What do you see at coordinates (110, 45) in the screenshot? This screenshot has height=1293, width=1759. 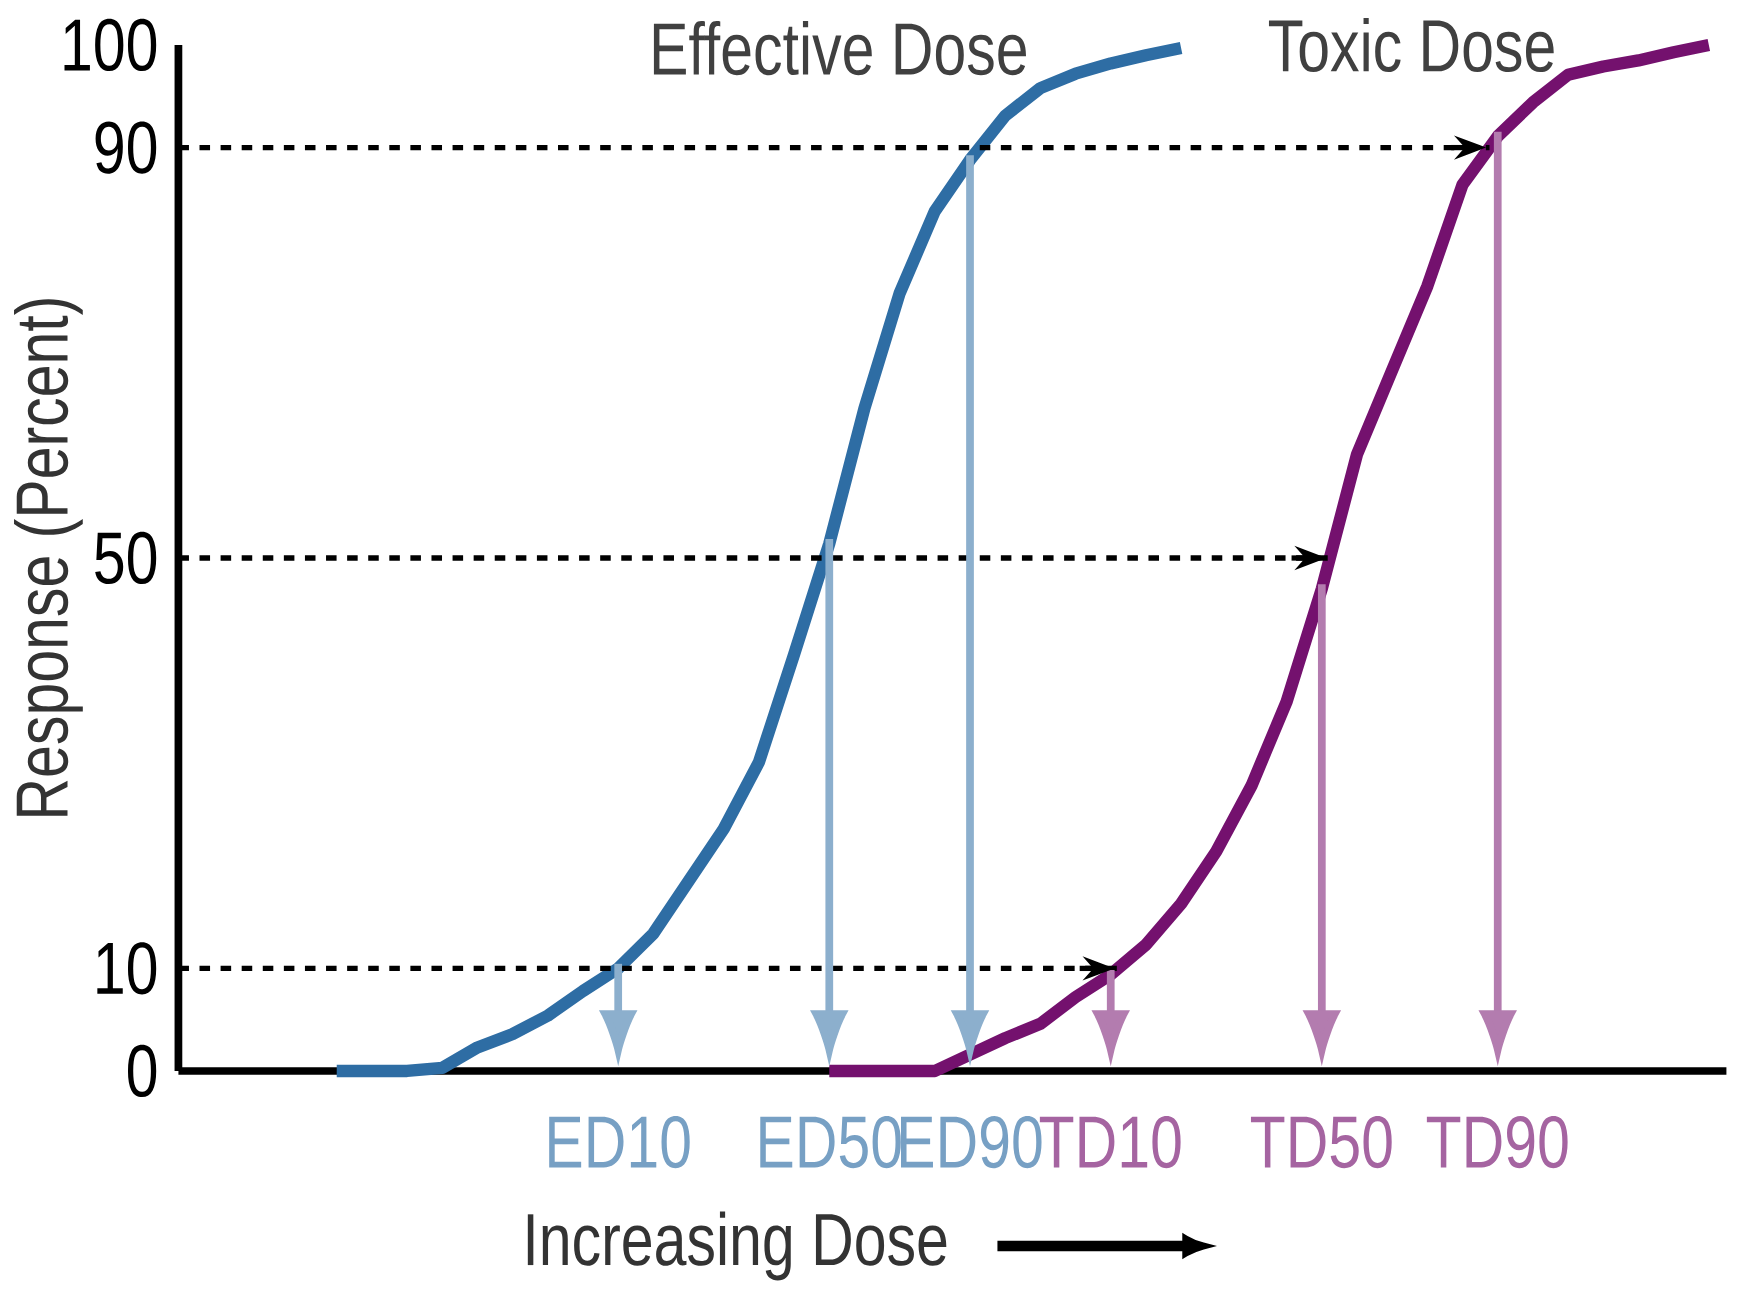 I see `y-tick-label: 100` at bounding box center [110, 45].